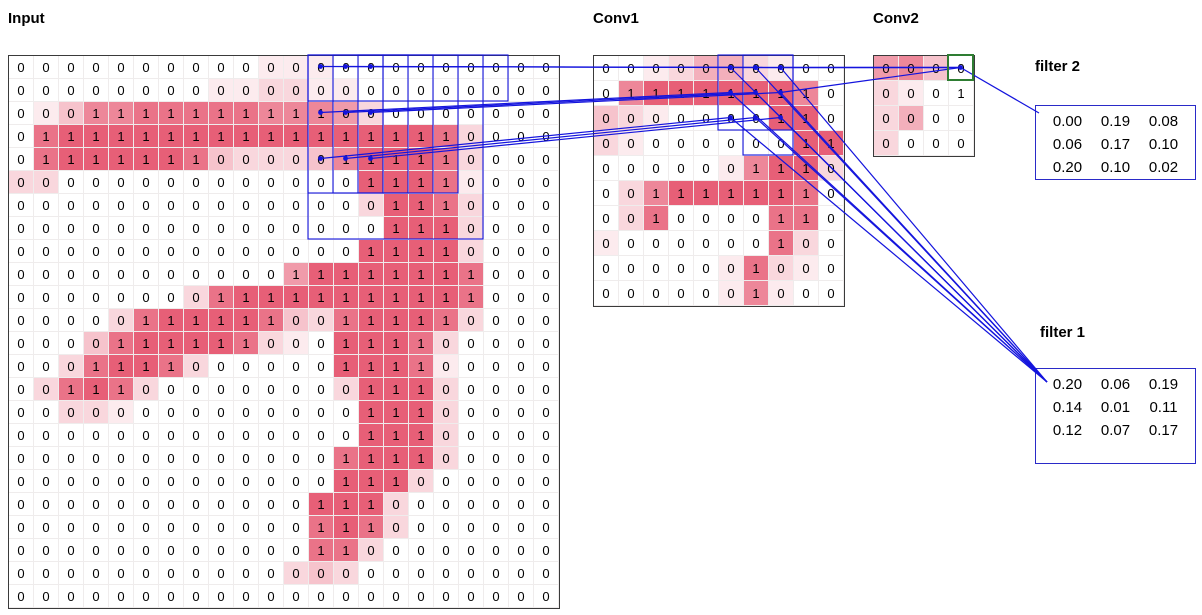  Describe the element at coordinates (1115, 416) in the screenshot. I see `filter1-matrix: 0.20 0.06 0.19 0.14 0.01 0.11 0.12 0.07 0.17` at that location.